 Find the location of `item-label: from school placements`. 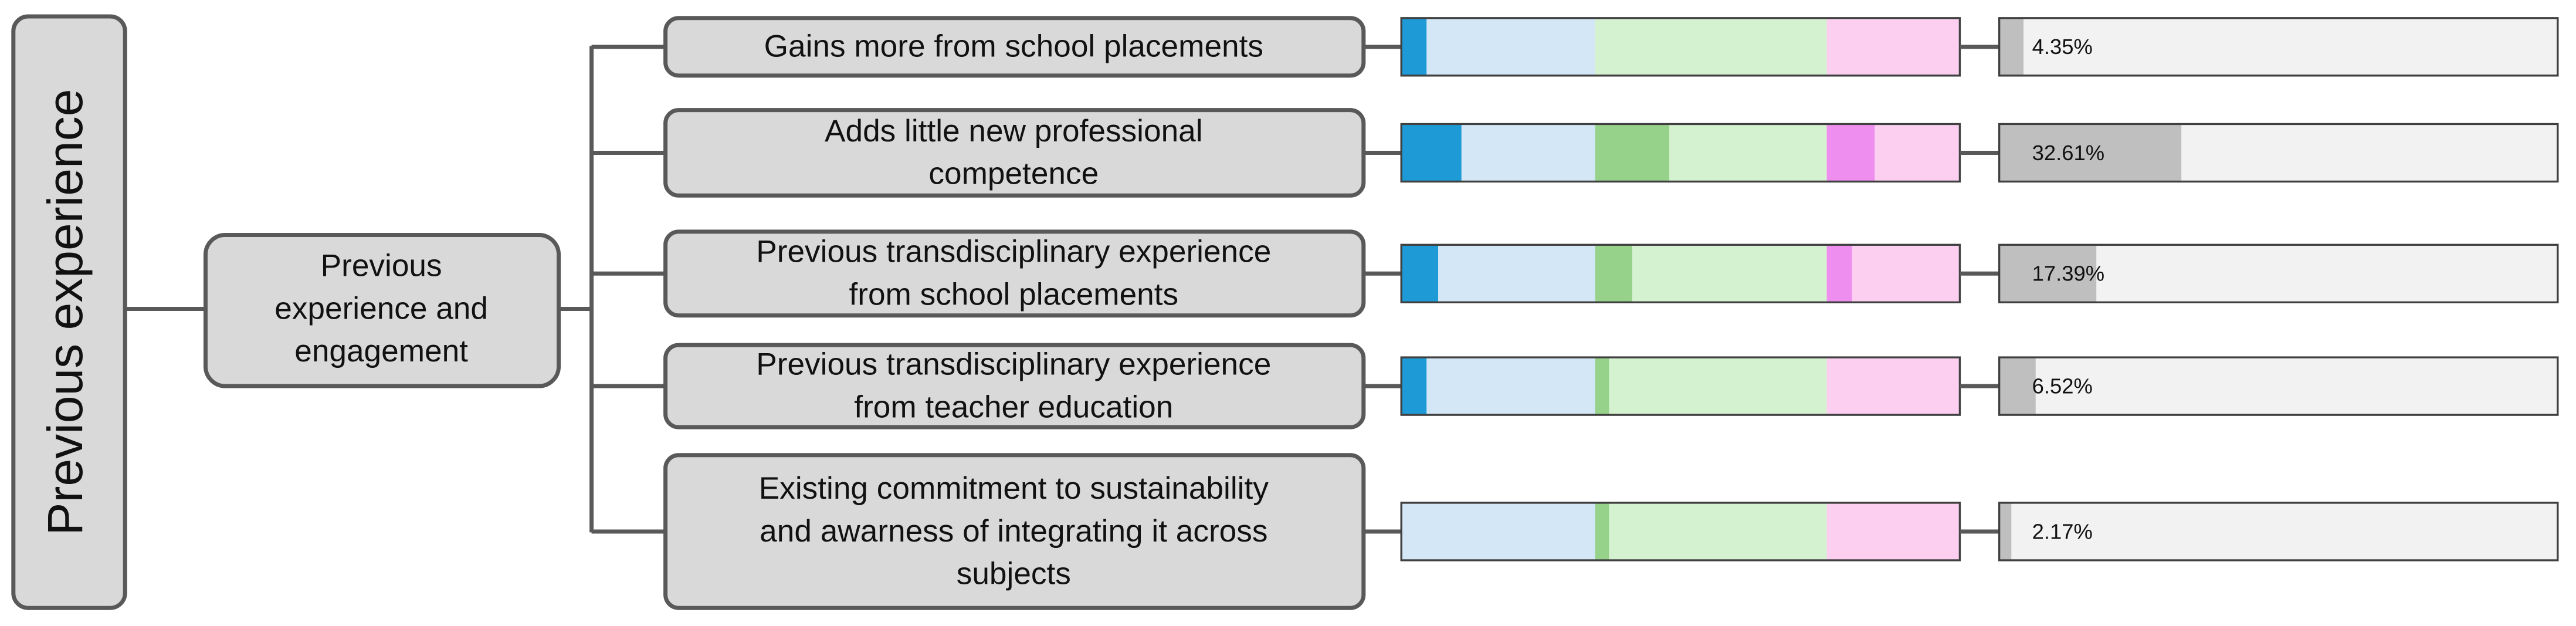

item-label: from school placements is located at coordinates (1014, 295).